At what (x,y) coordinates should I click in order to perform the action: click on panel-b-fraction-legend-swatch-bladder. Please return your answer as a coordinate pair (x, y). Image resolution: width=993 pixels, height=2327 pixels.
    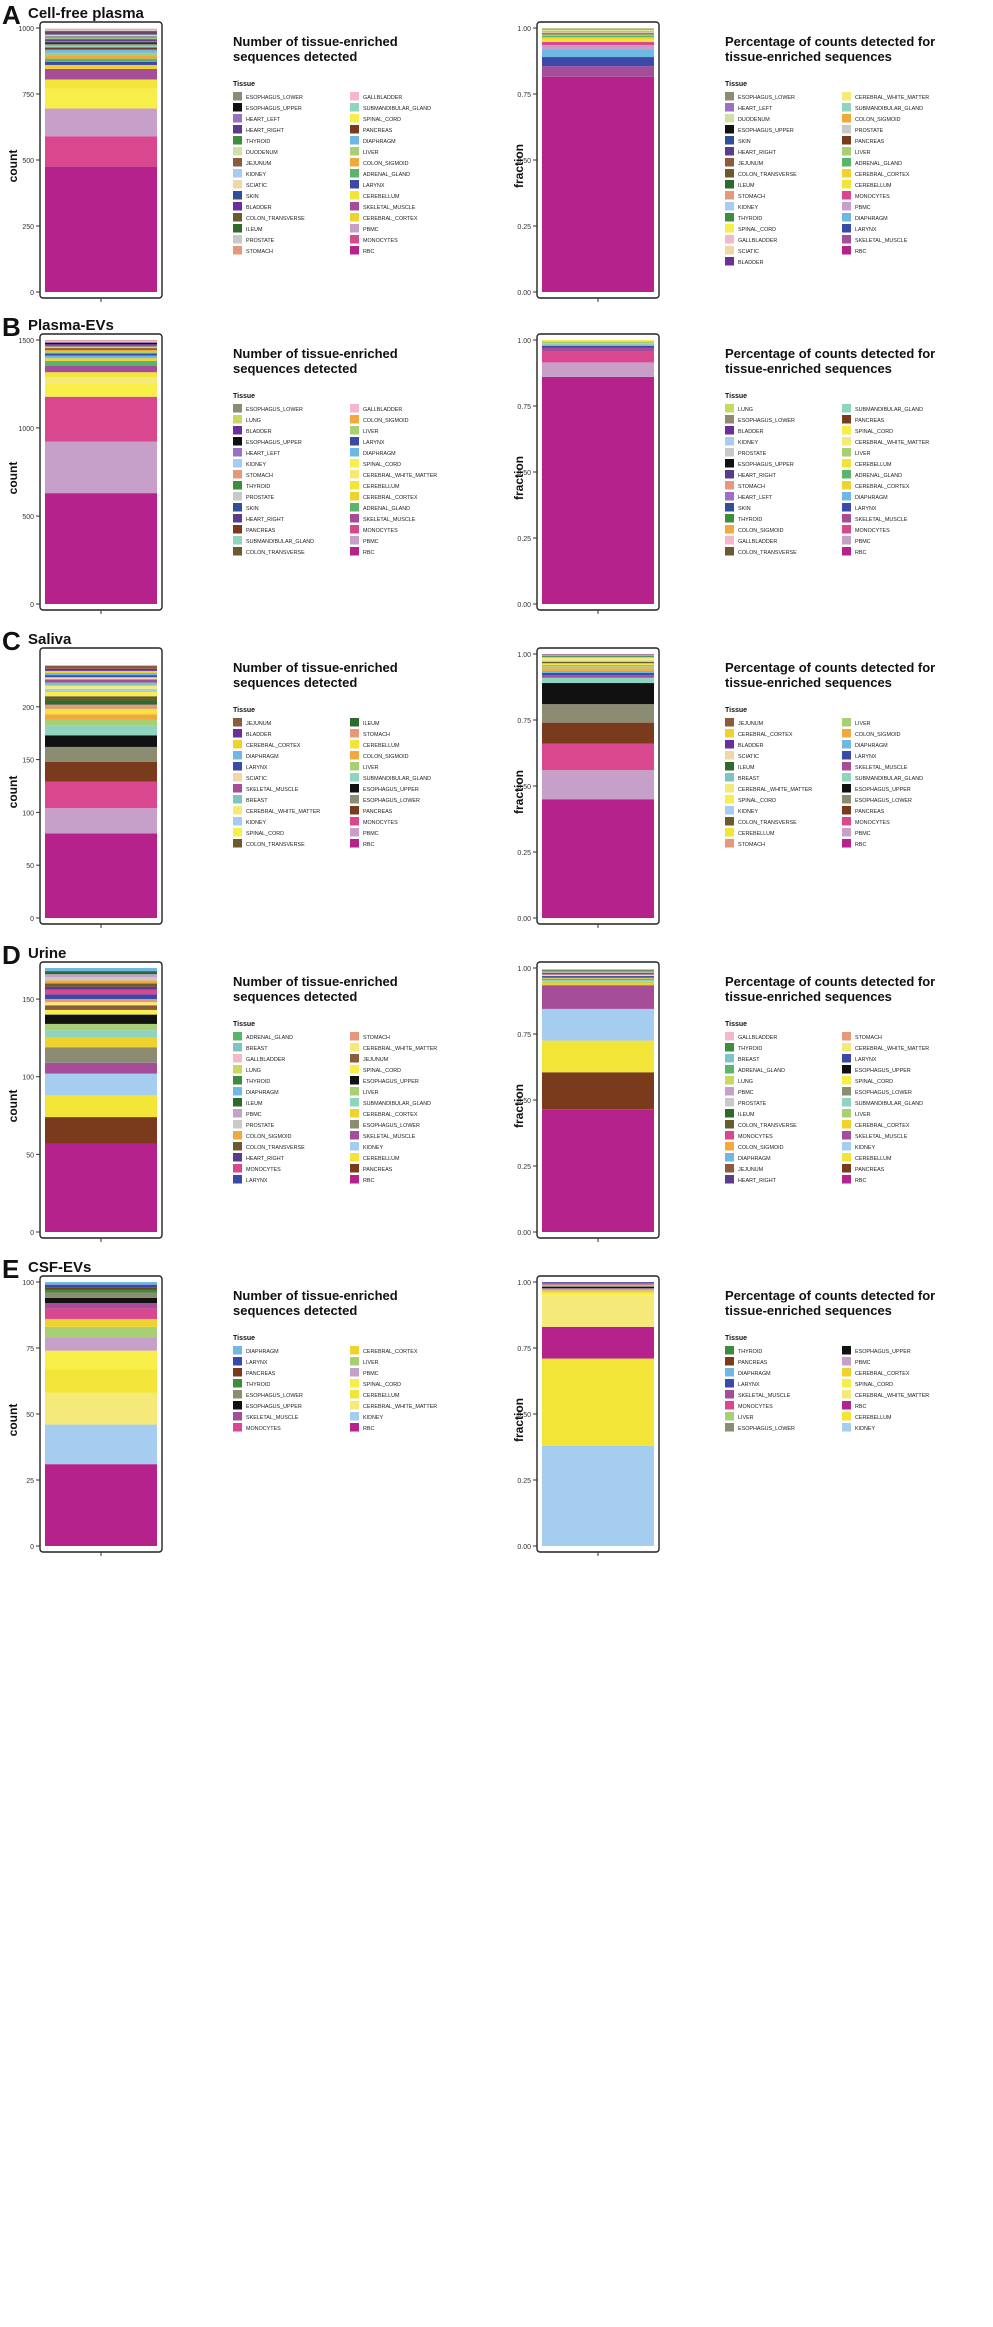
    Looking at the image, I should click on (729, 430).